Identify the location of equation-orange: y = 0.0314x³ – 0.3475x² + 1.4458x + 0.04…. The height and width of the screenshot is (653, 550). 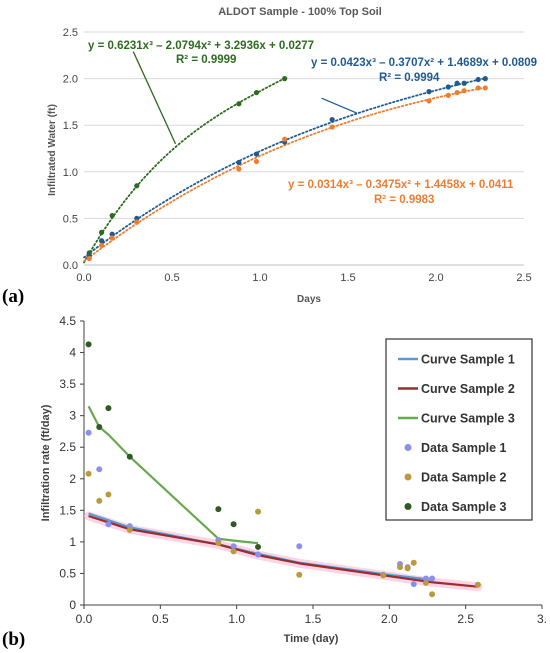
(401, 185).